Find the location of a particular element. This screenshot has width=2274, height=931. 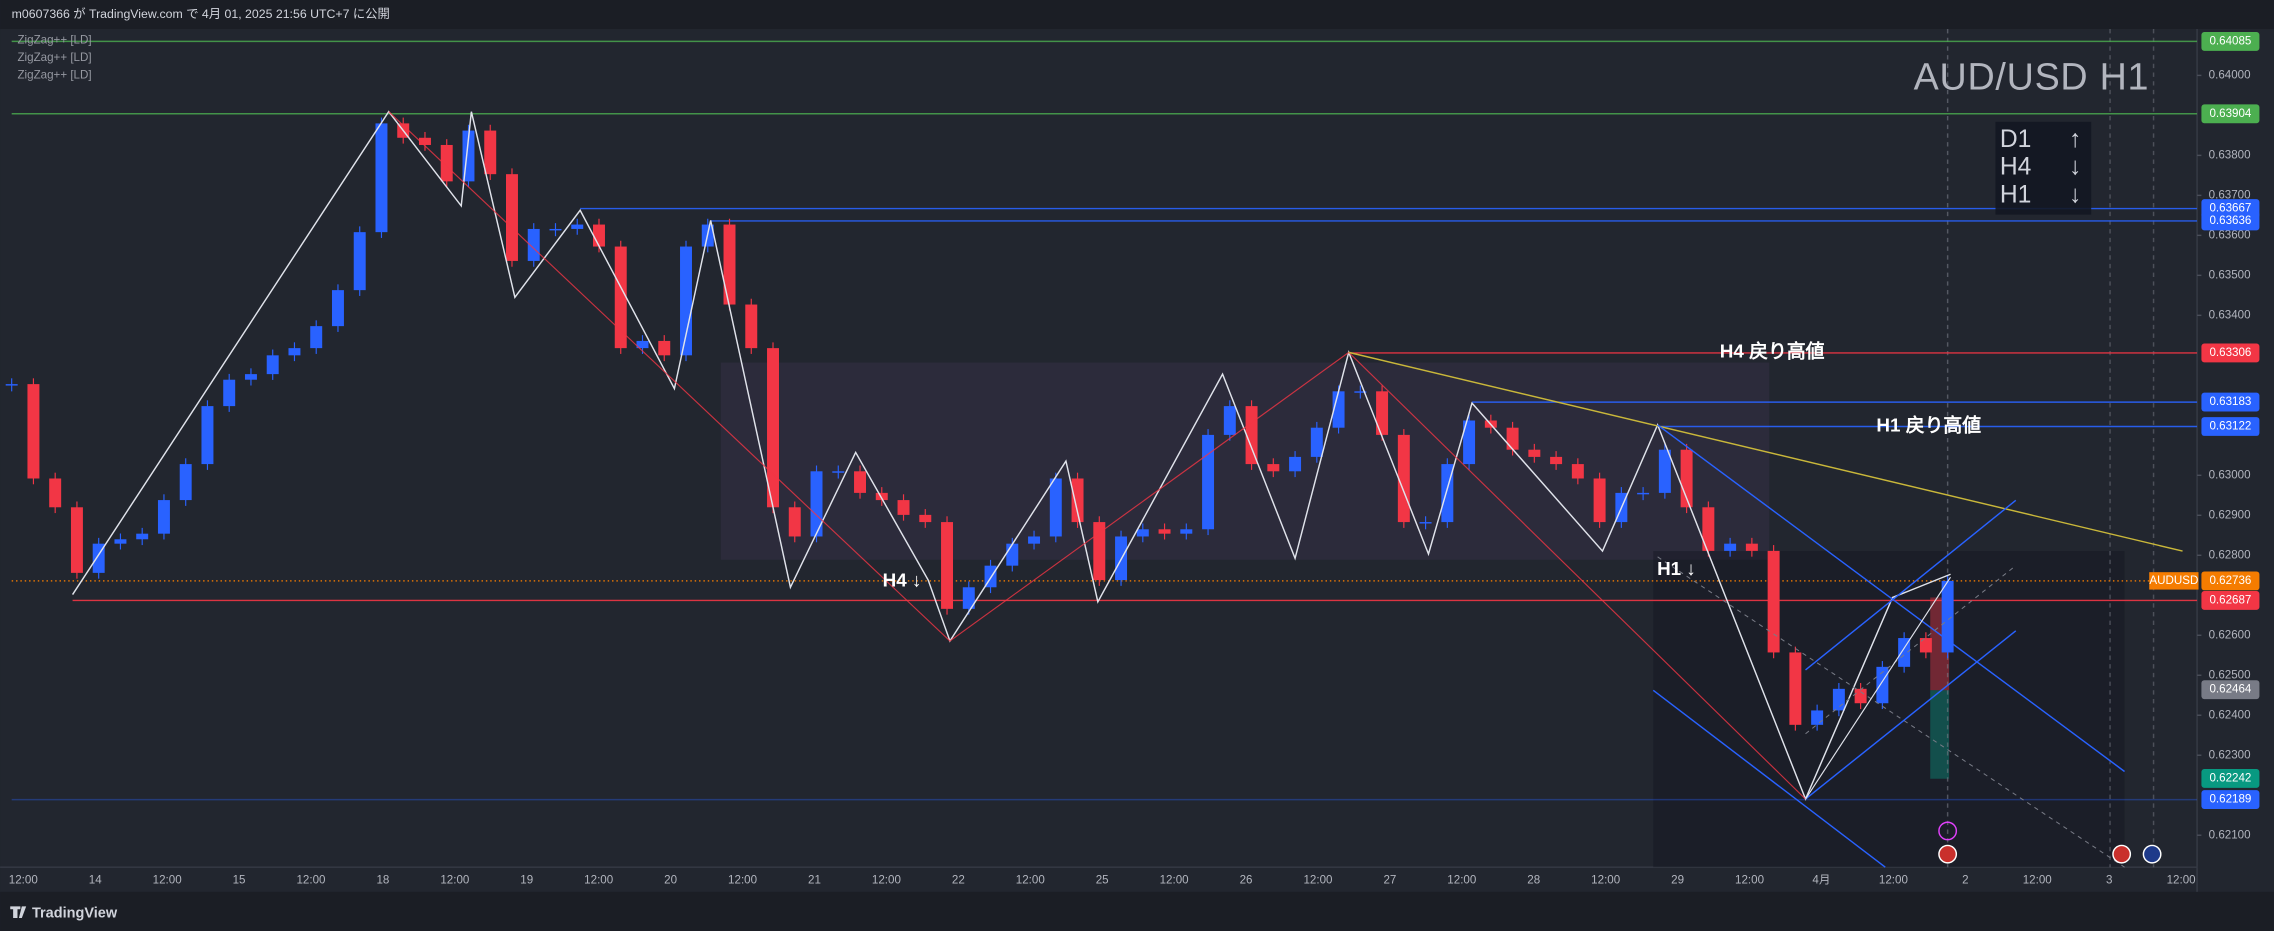

footer-bar is located at coordinates (1137, 911).